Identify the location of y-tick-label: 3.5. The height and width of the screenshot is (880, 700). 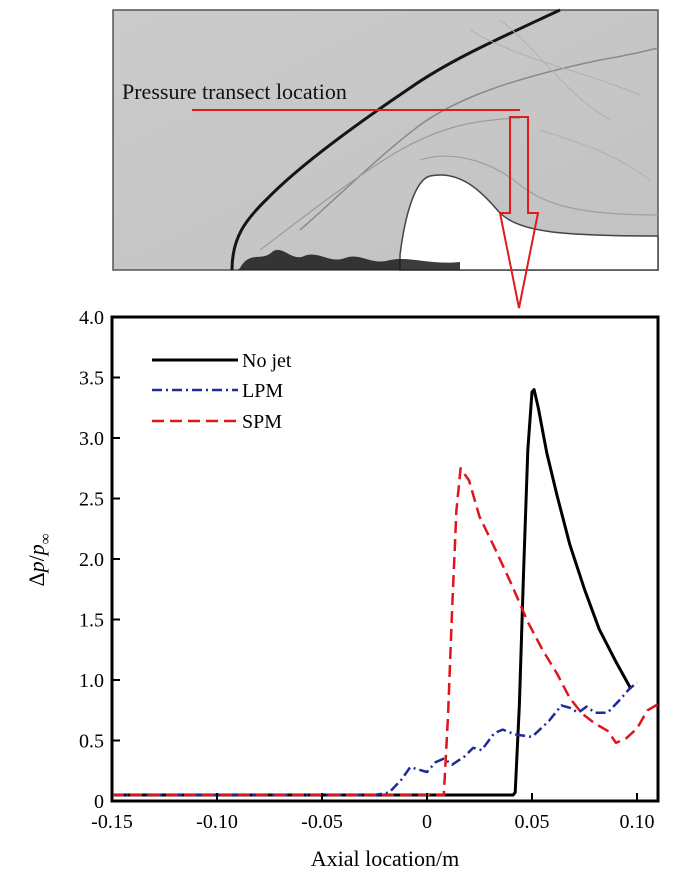
(91, 379).